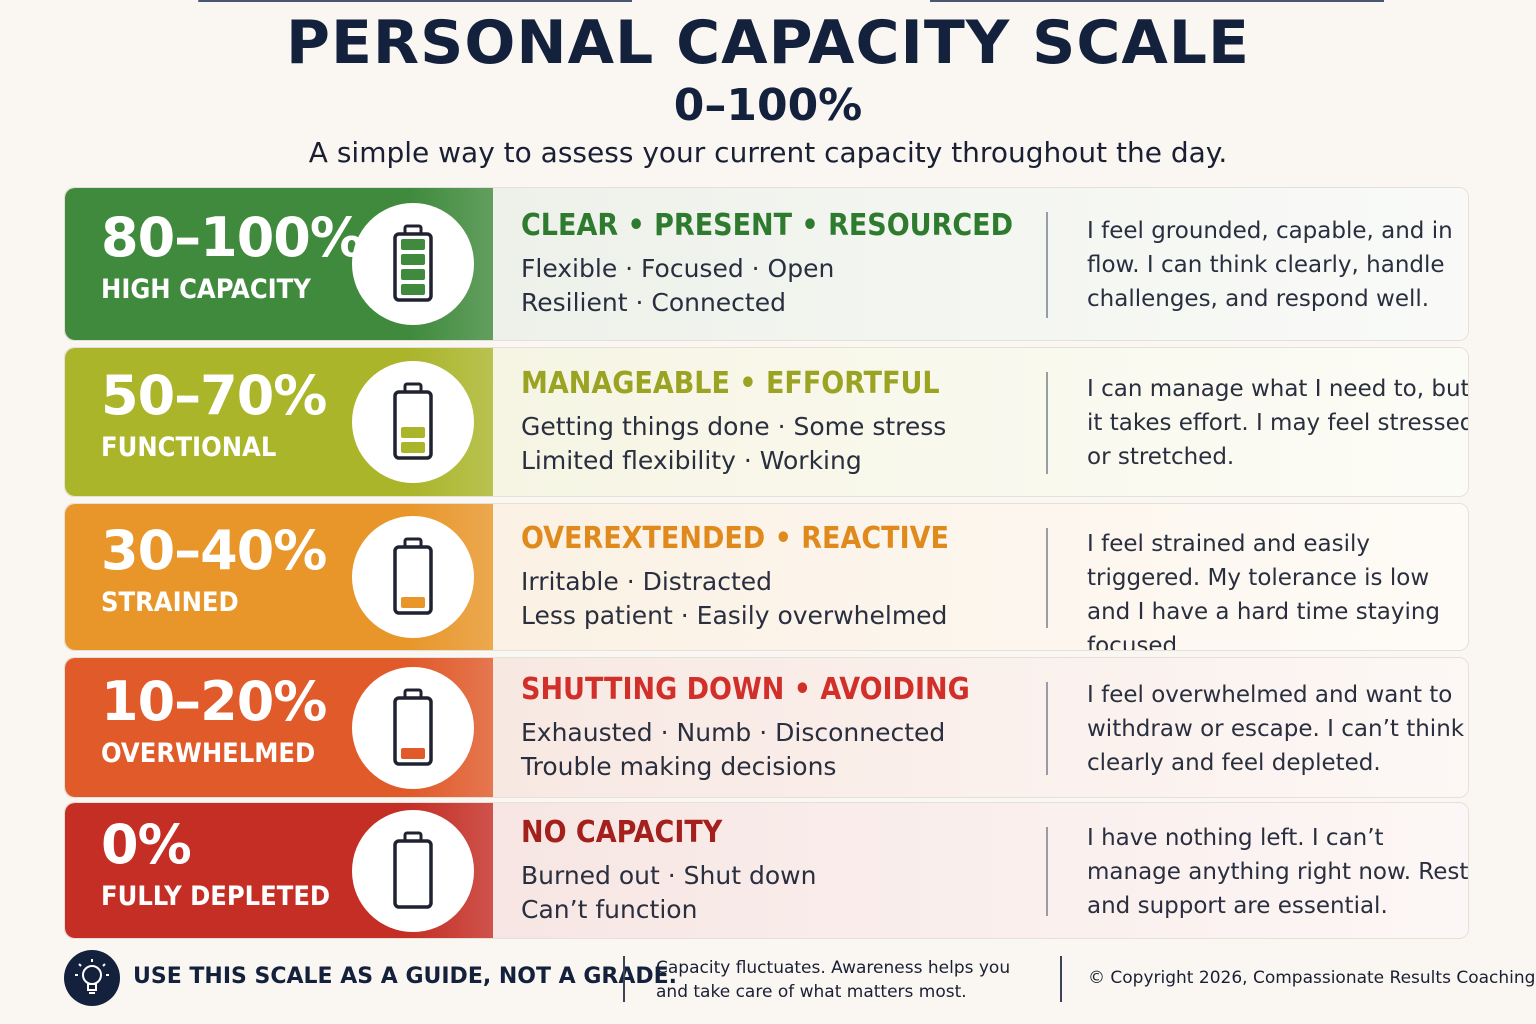 This screenshot has height=1024, width=1536. I want to click on battery-empty-icon, so click(413, 870).